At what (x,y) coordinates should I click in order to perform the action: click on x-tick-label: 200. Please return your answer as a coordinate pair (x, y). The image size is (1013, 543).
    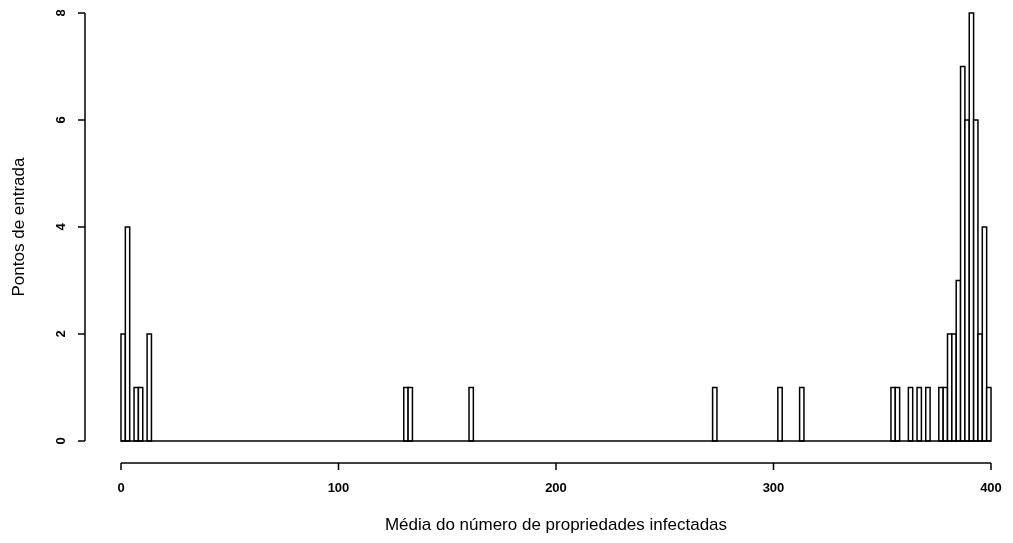
    Looking at the image, I should click on (556, 487).